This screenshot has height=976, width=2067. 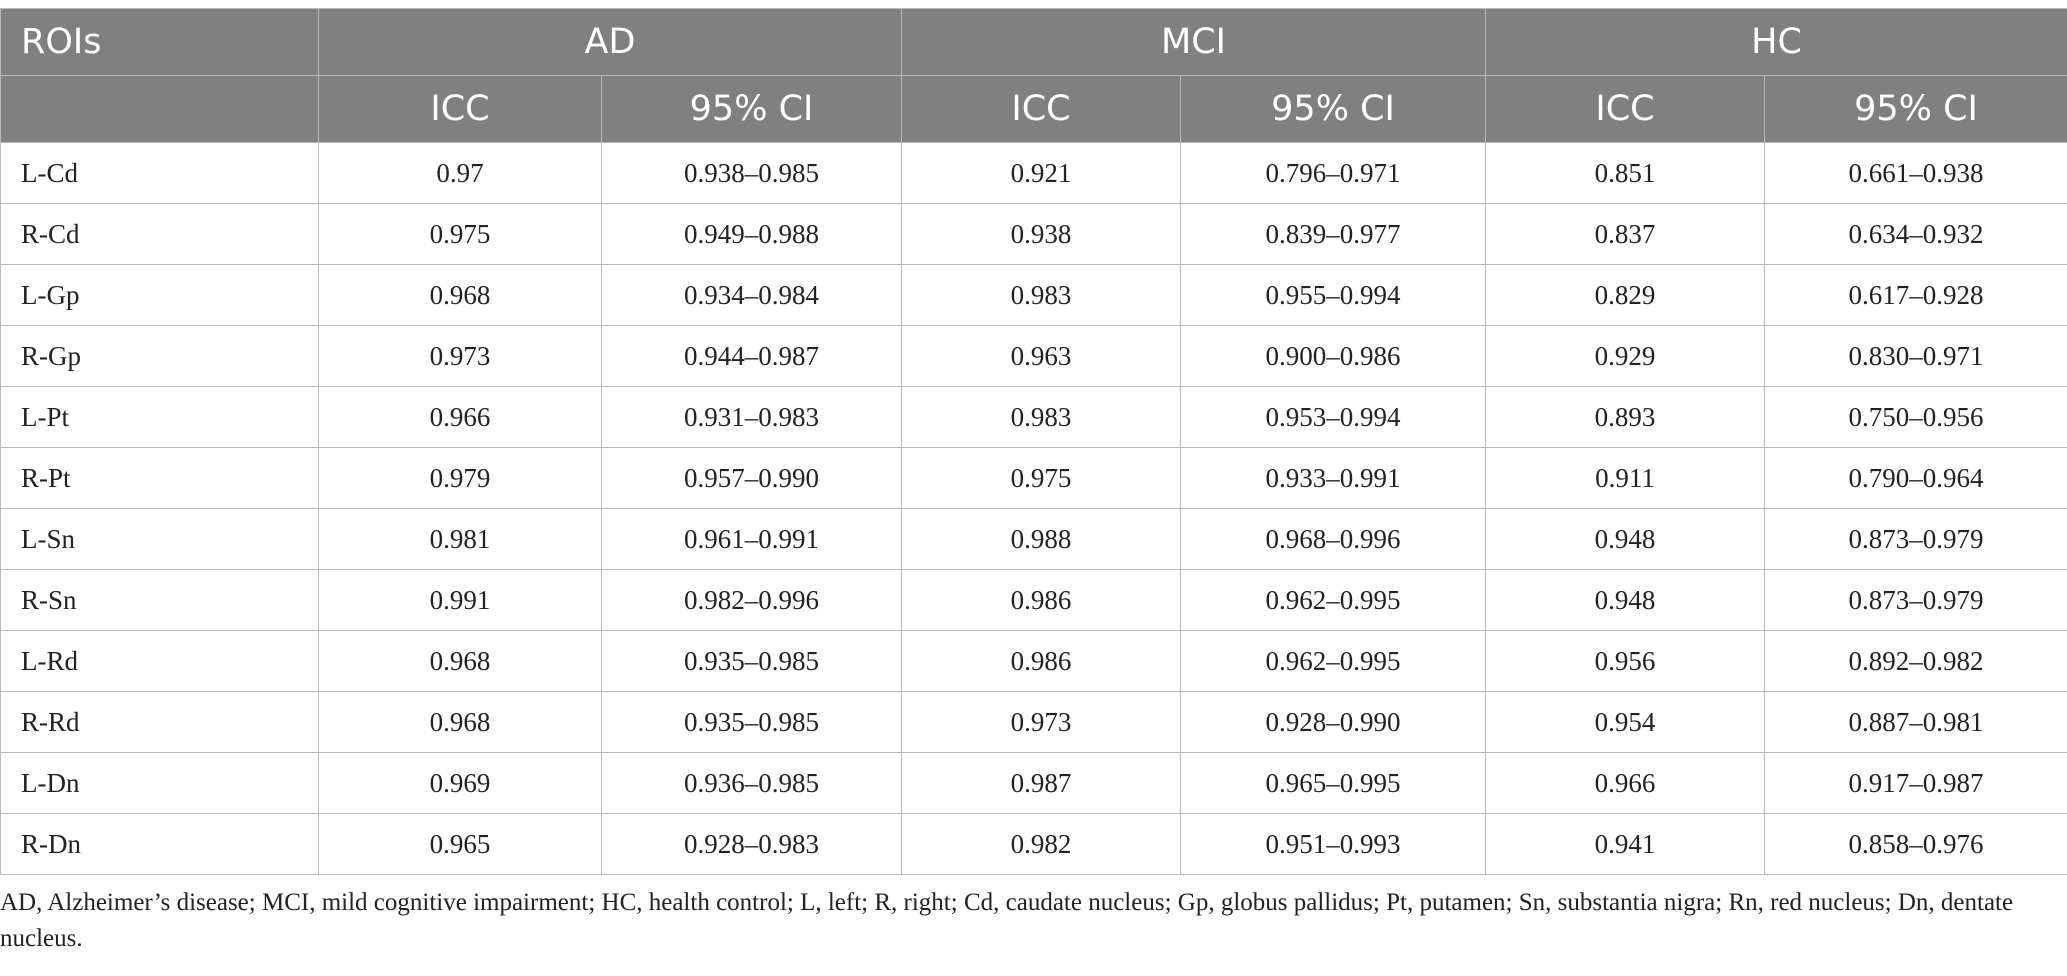 I want to click on cell-mci-icc: 0.975, so click(x=1041, y=478).